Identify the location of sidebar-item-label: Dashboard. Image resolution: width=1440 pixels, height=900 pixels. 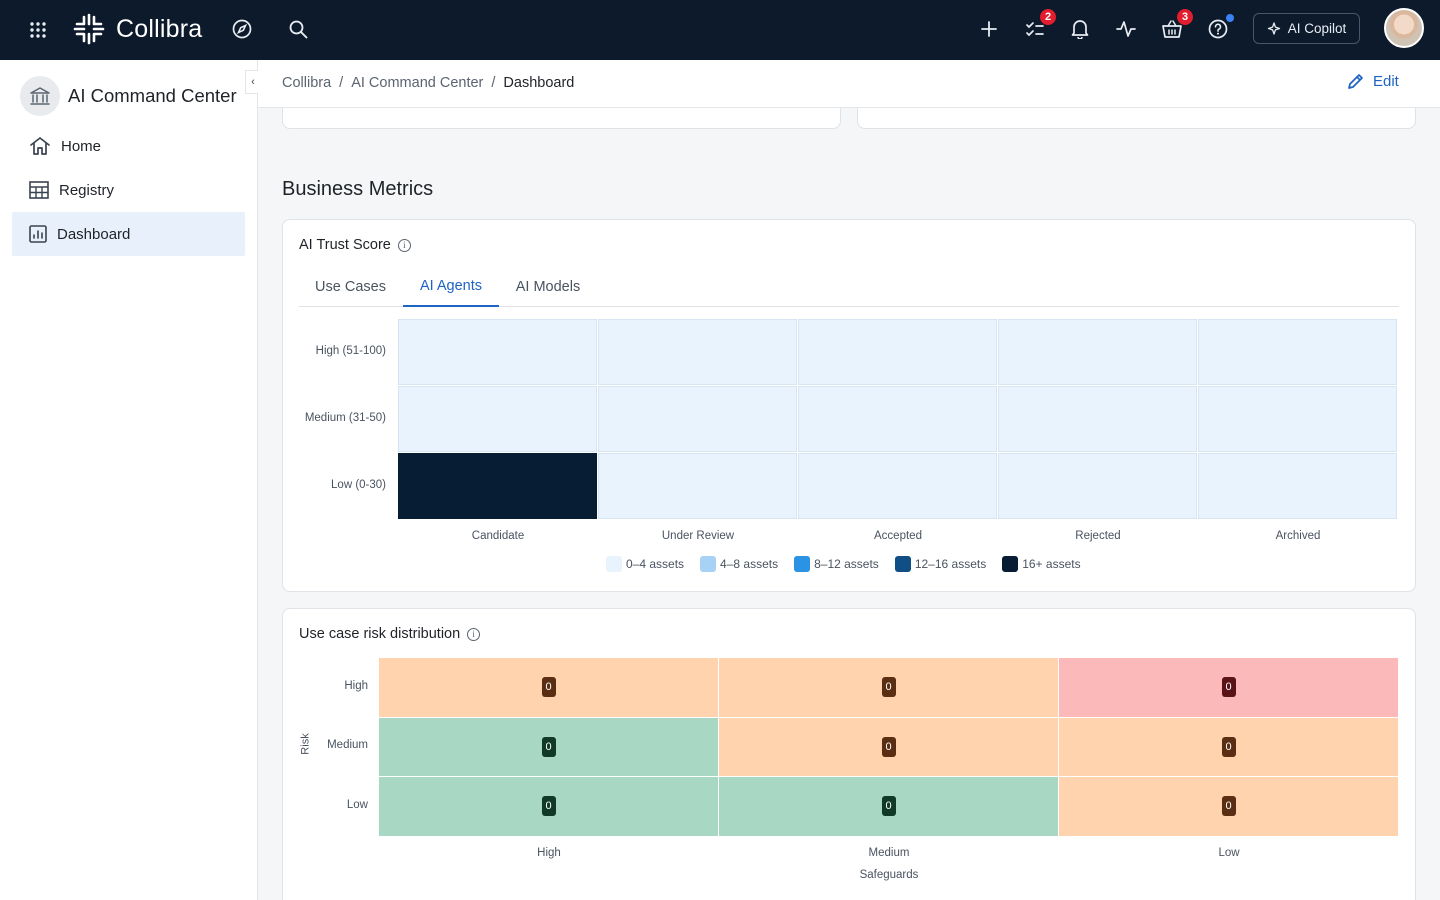
(94, 234).